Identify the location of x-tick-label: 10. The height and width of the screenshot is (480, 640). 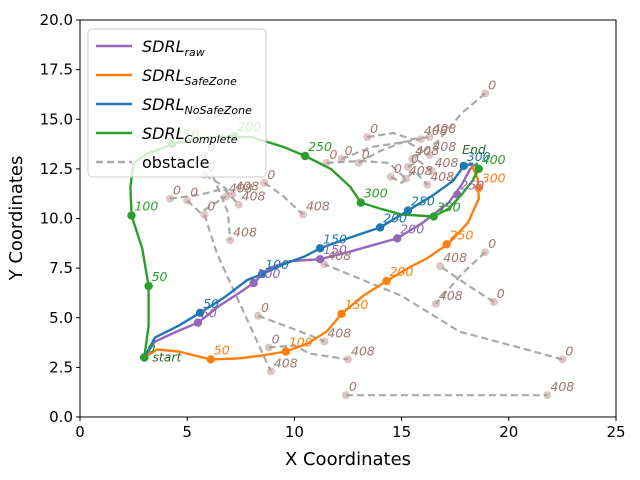
(294, 432).